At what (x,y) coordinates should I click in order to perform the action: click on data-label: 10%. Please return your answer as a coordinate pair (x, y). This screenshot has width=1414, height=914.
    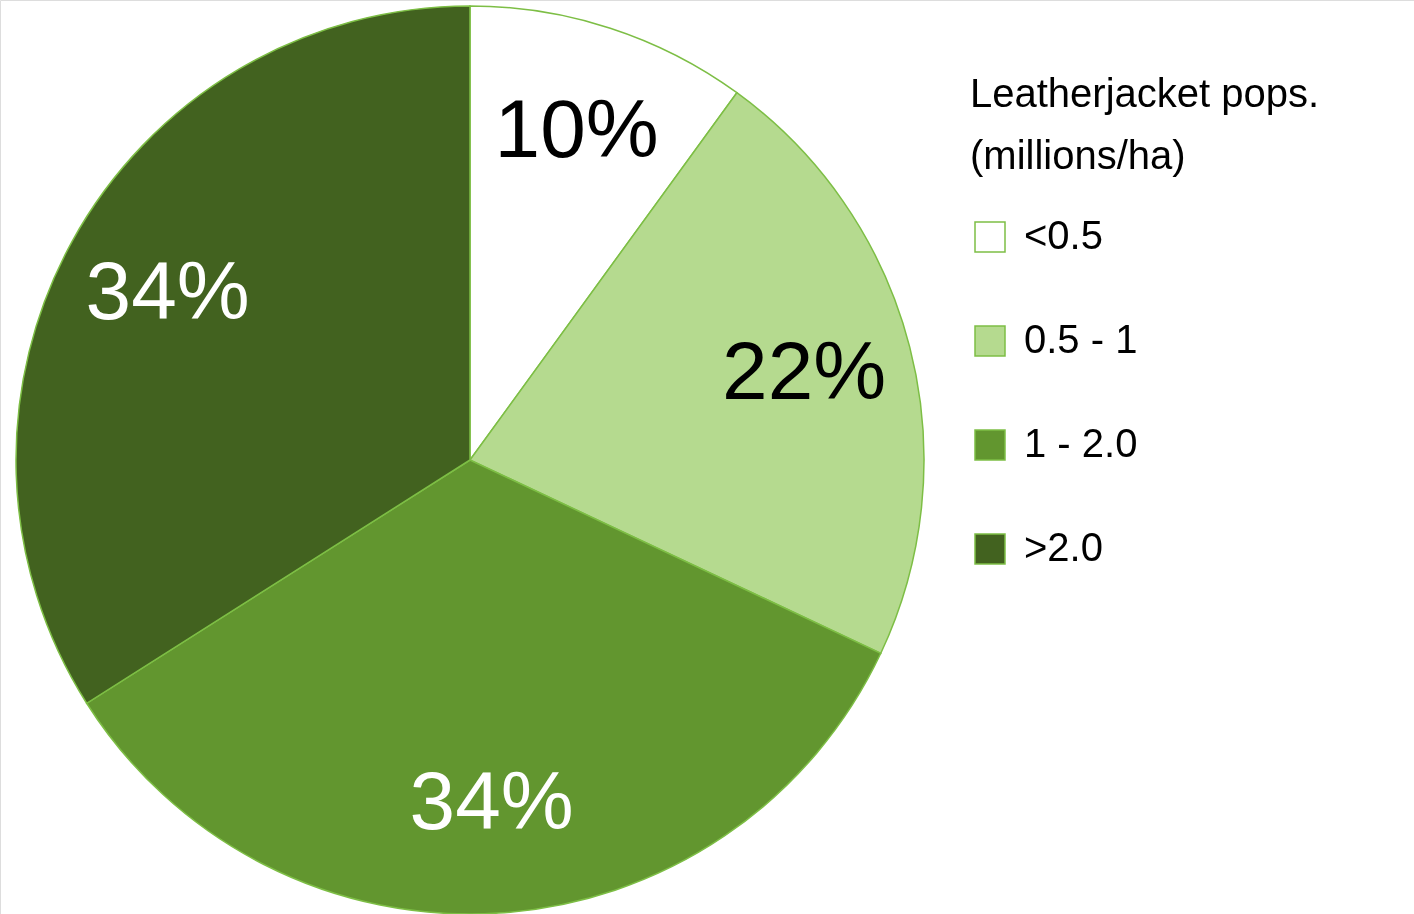
    Looking at the image, I should click on (576, 128).